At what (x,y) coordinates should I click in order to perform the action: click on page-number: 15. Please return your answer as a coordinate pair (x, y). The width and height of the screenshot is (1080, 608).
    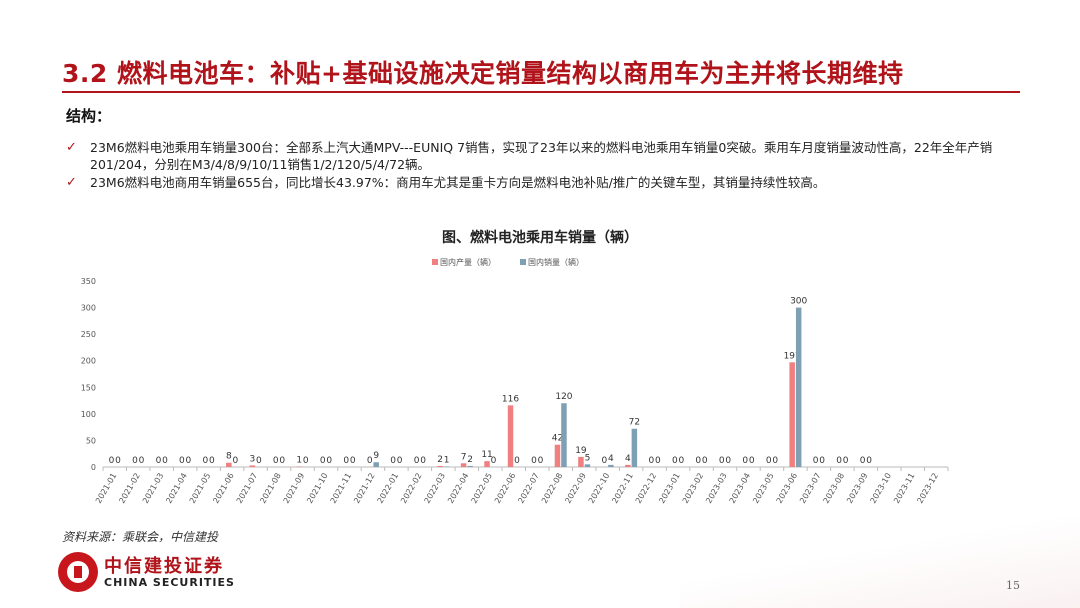
    Looking at the image, I should click on (1013, 585).